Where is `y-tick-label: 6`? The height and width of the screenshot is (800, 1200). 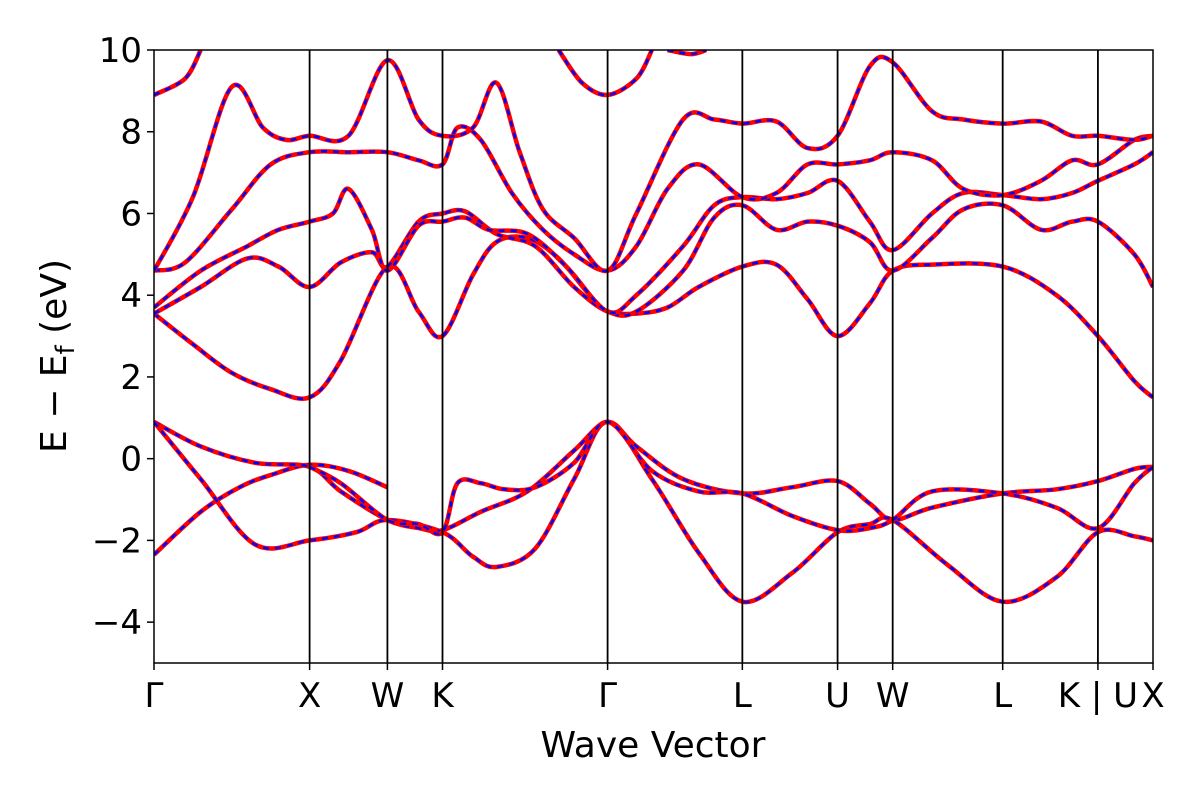
y-tick-label: 6 is located at coordinates (131, 214).